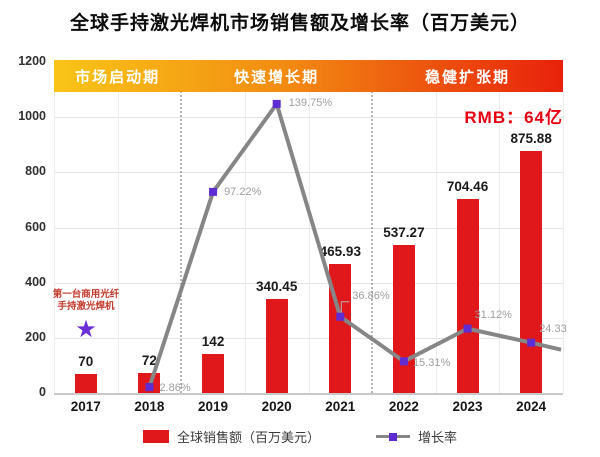  I want to click on bar-value-label: 704.46, so click(467, 186).